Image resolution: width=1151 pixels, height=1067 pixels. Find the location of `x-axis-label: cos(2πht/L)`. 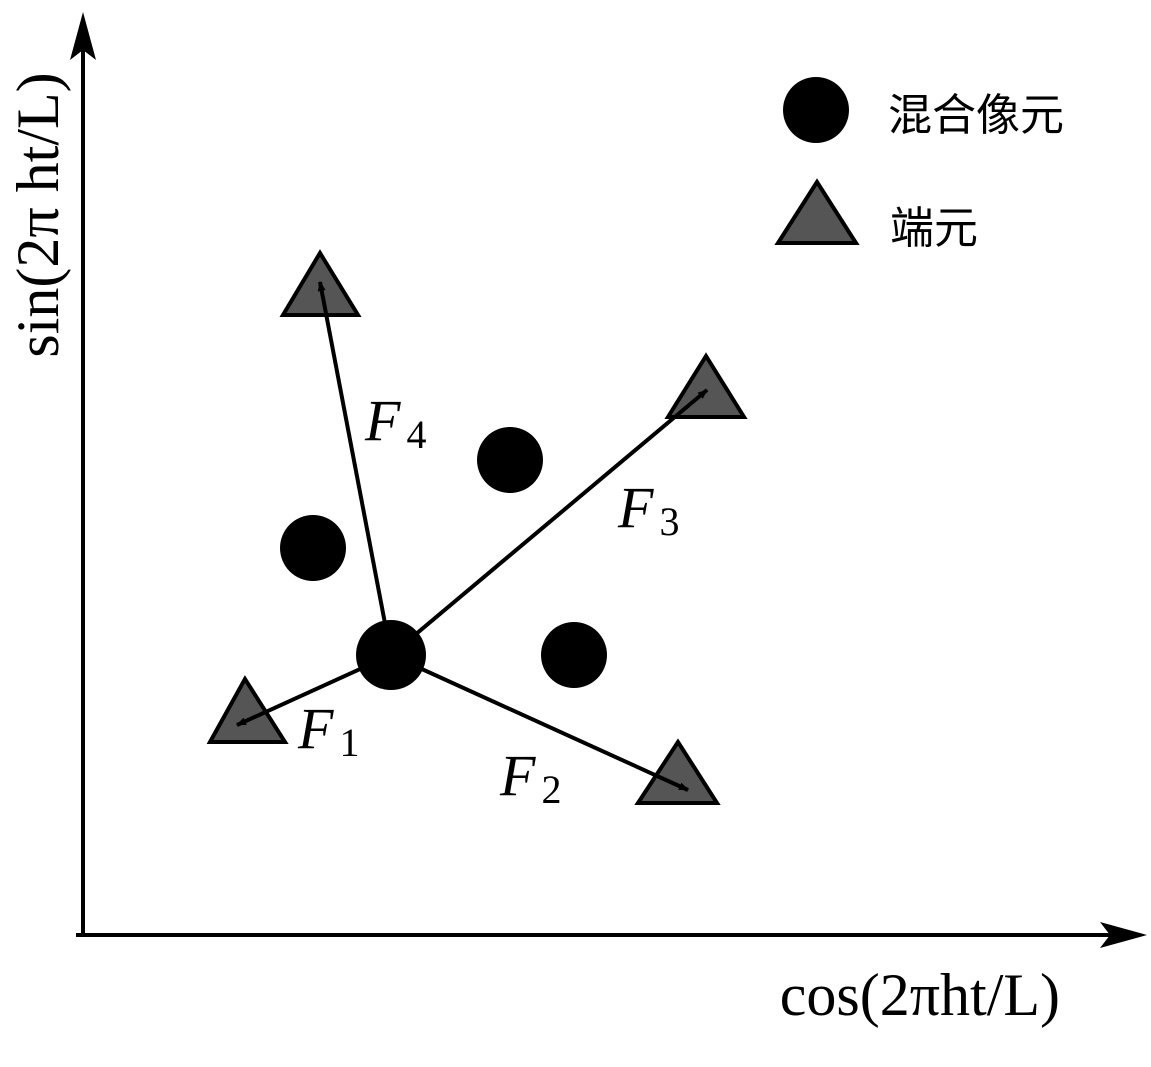

x-axis-label: cos(2πht/L) is located at coordinates (920, 995).